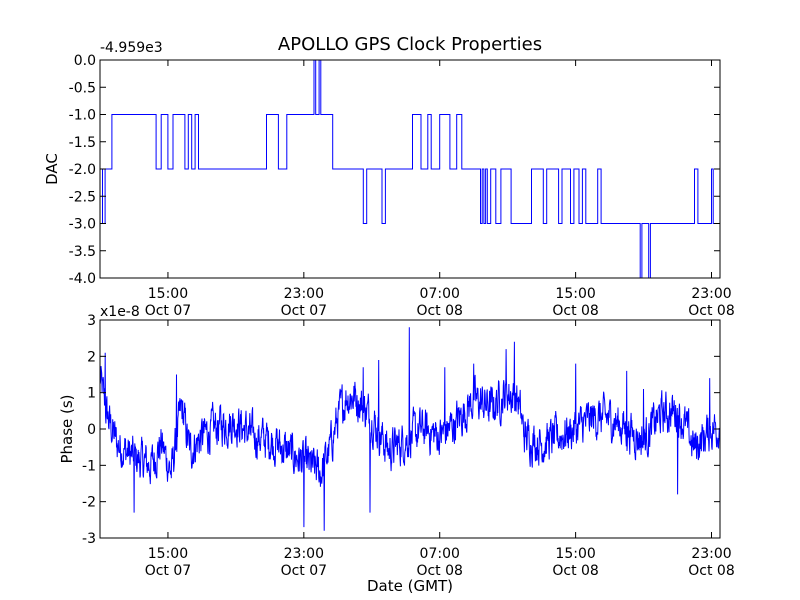 Image resolution: width=800 pixels, height=600 pixels. What do you see at coordinates (82, 143) in the screenshot?
I see `y-tick-label: -1.5` at bounding box center [82, 143].